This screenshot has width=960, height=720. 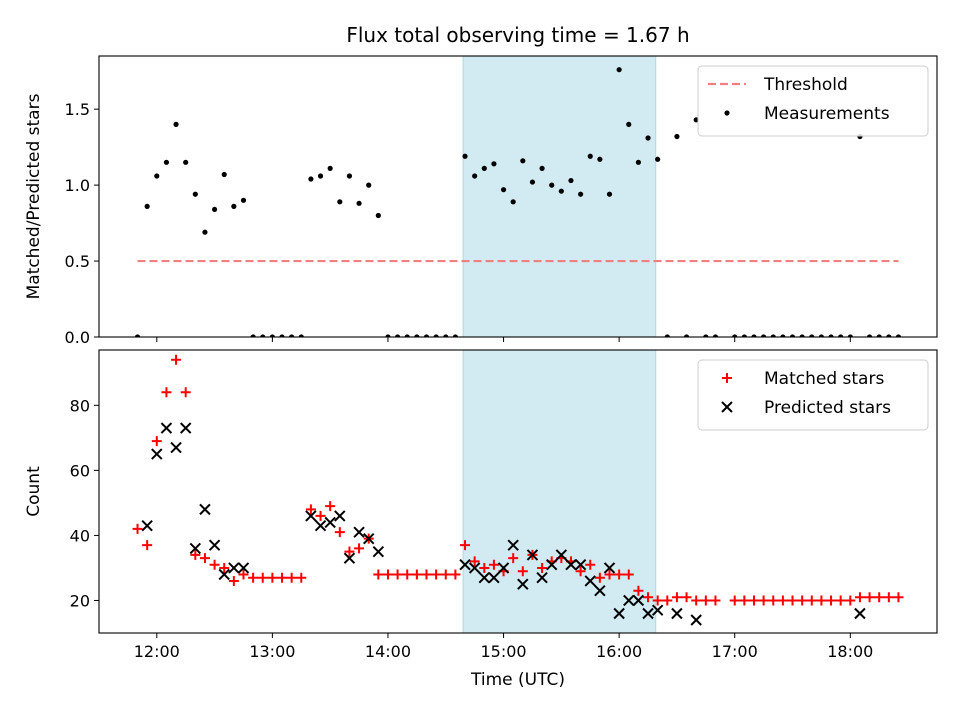 I want to click on legend-predicted-swatch, so click(x=727, y=407).